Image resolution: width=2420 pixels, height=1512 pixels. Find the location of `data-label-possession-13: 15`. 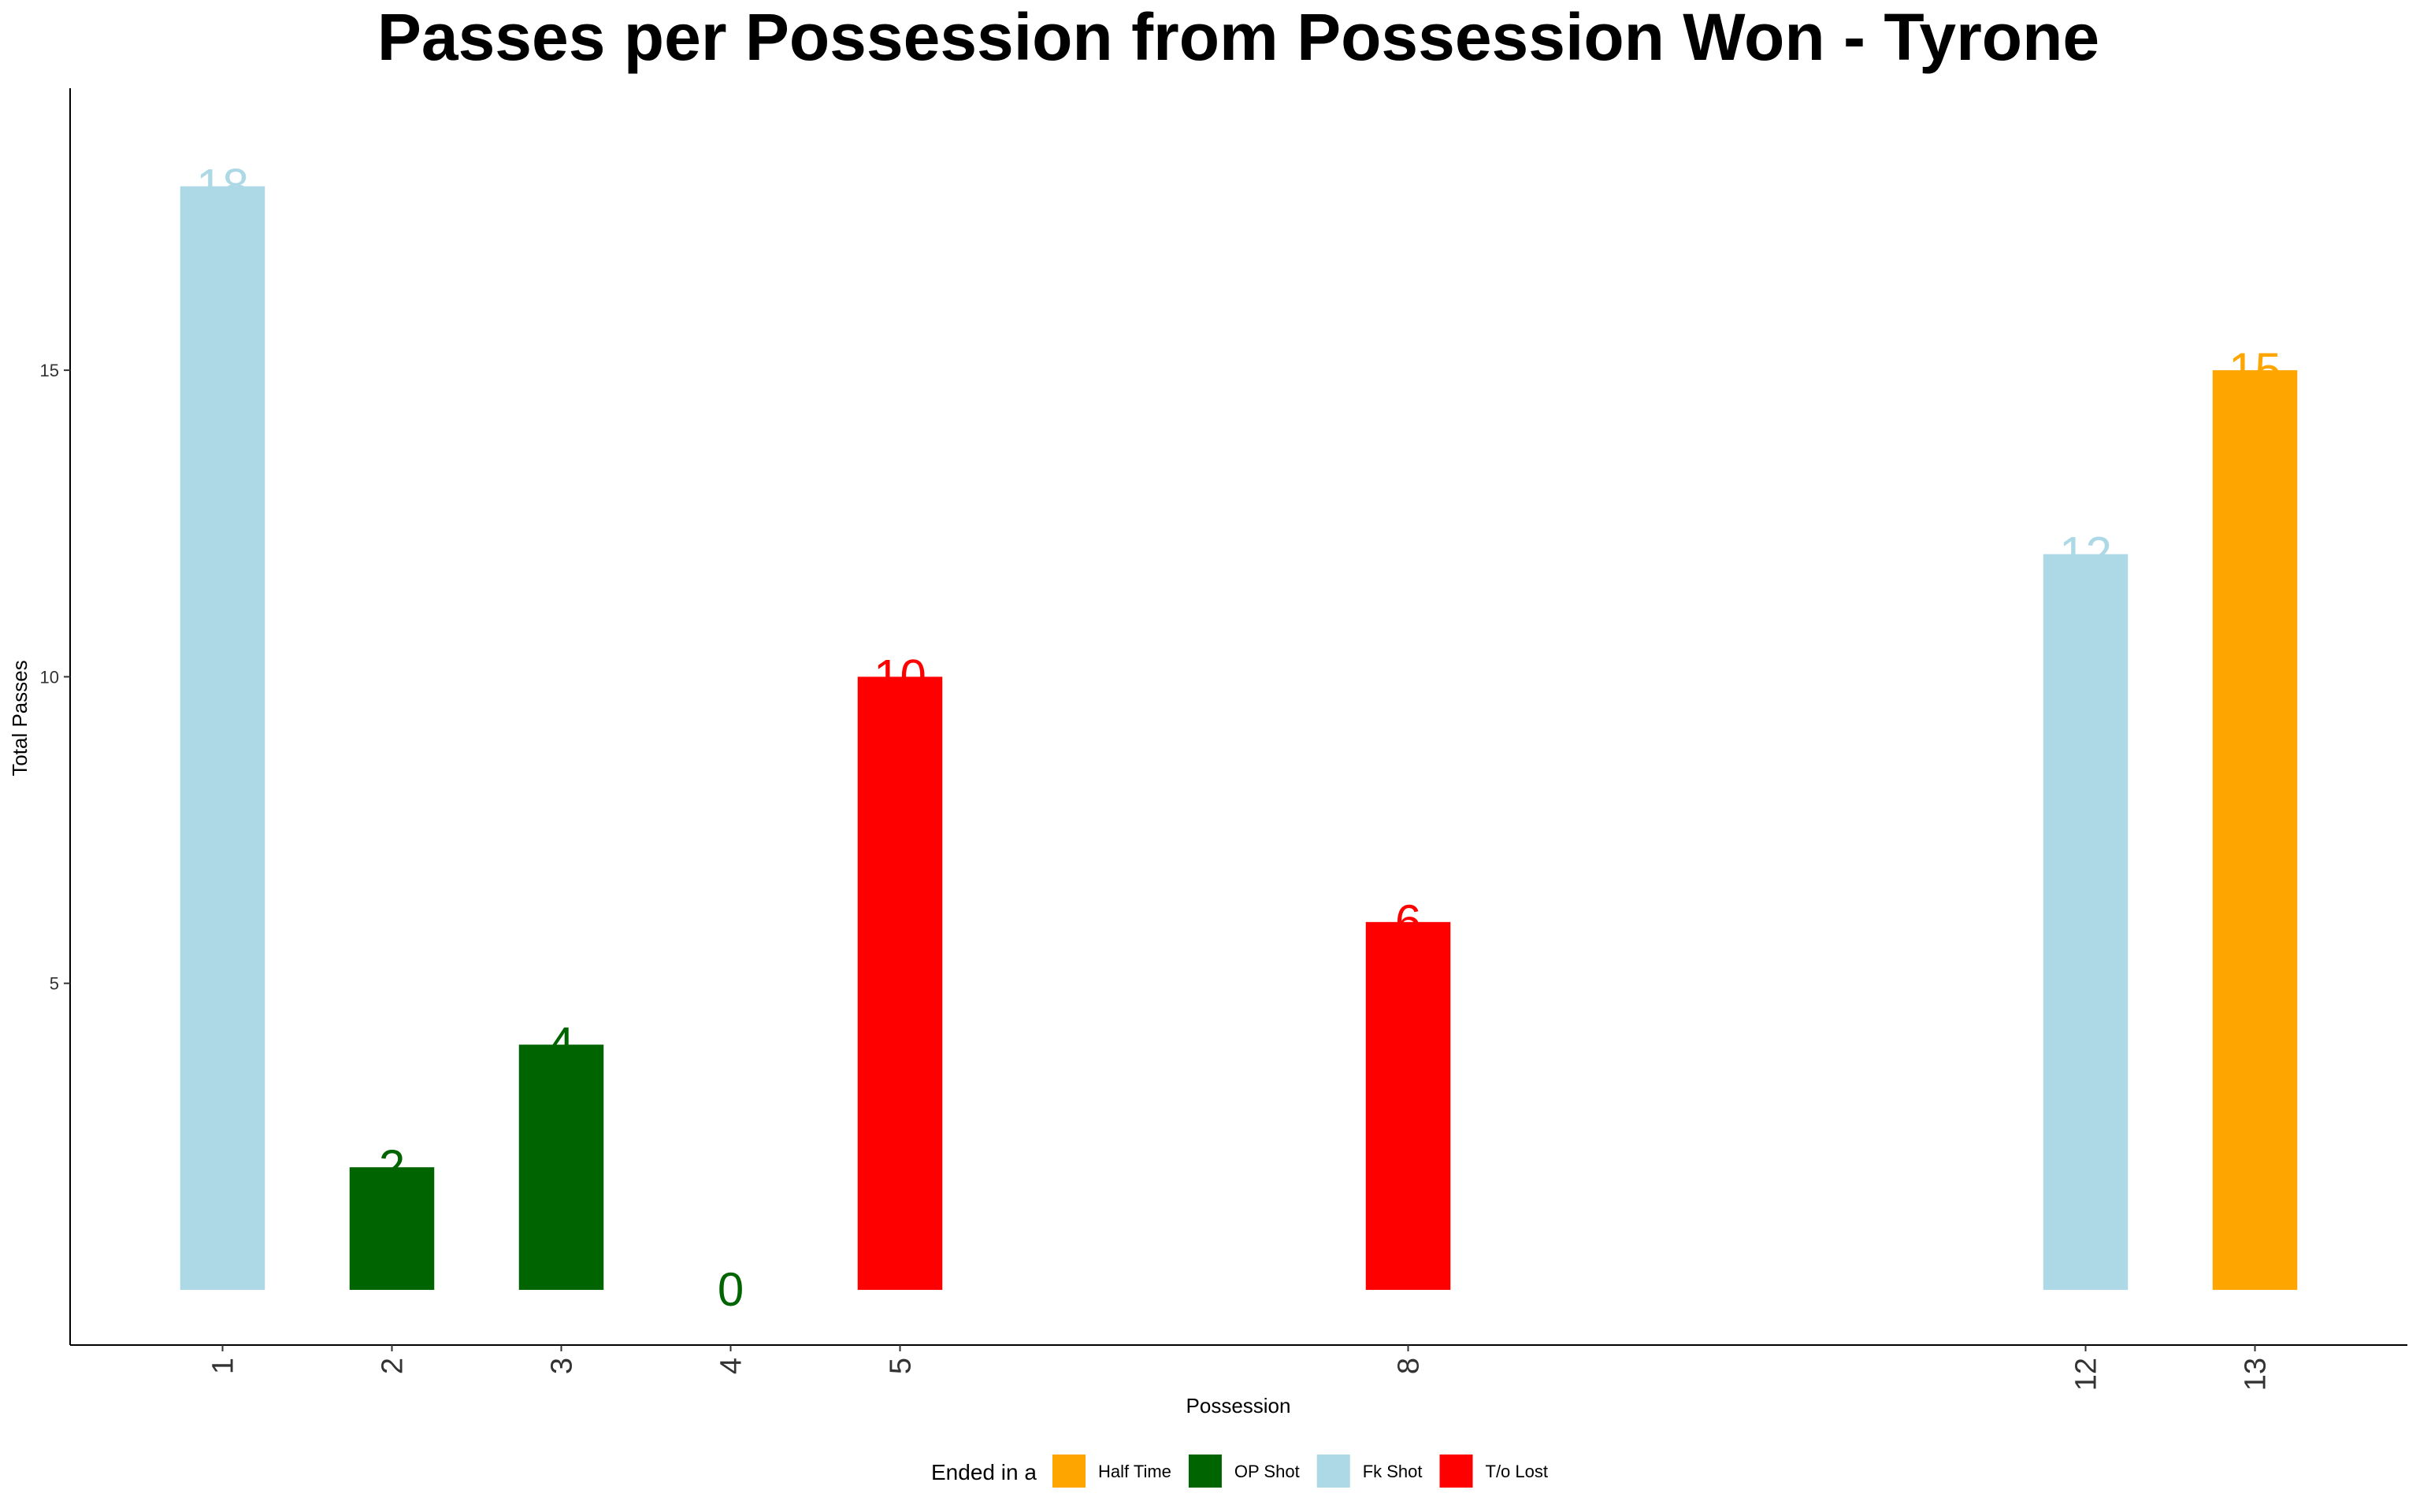

data-label-possession-13: 15 is located at coordinates (2255, 369).